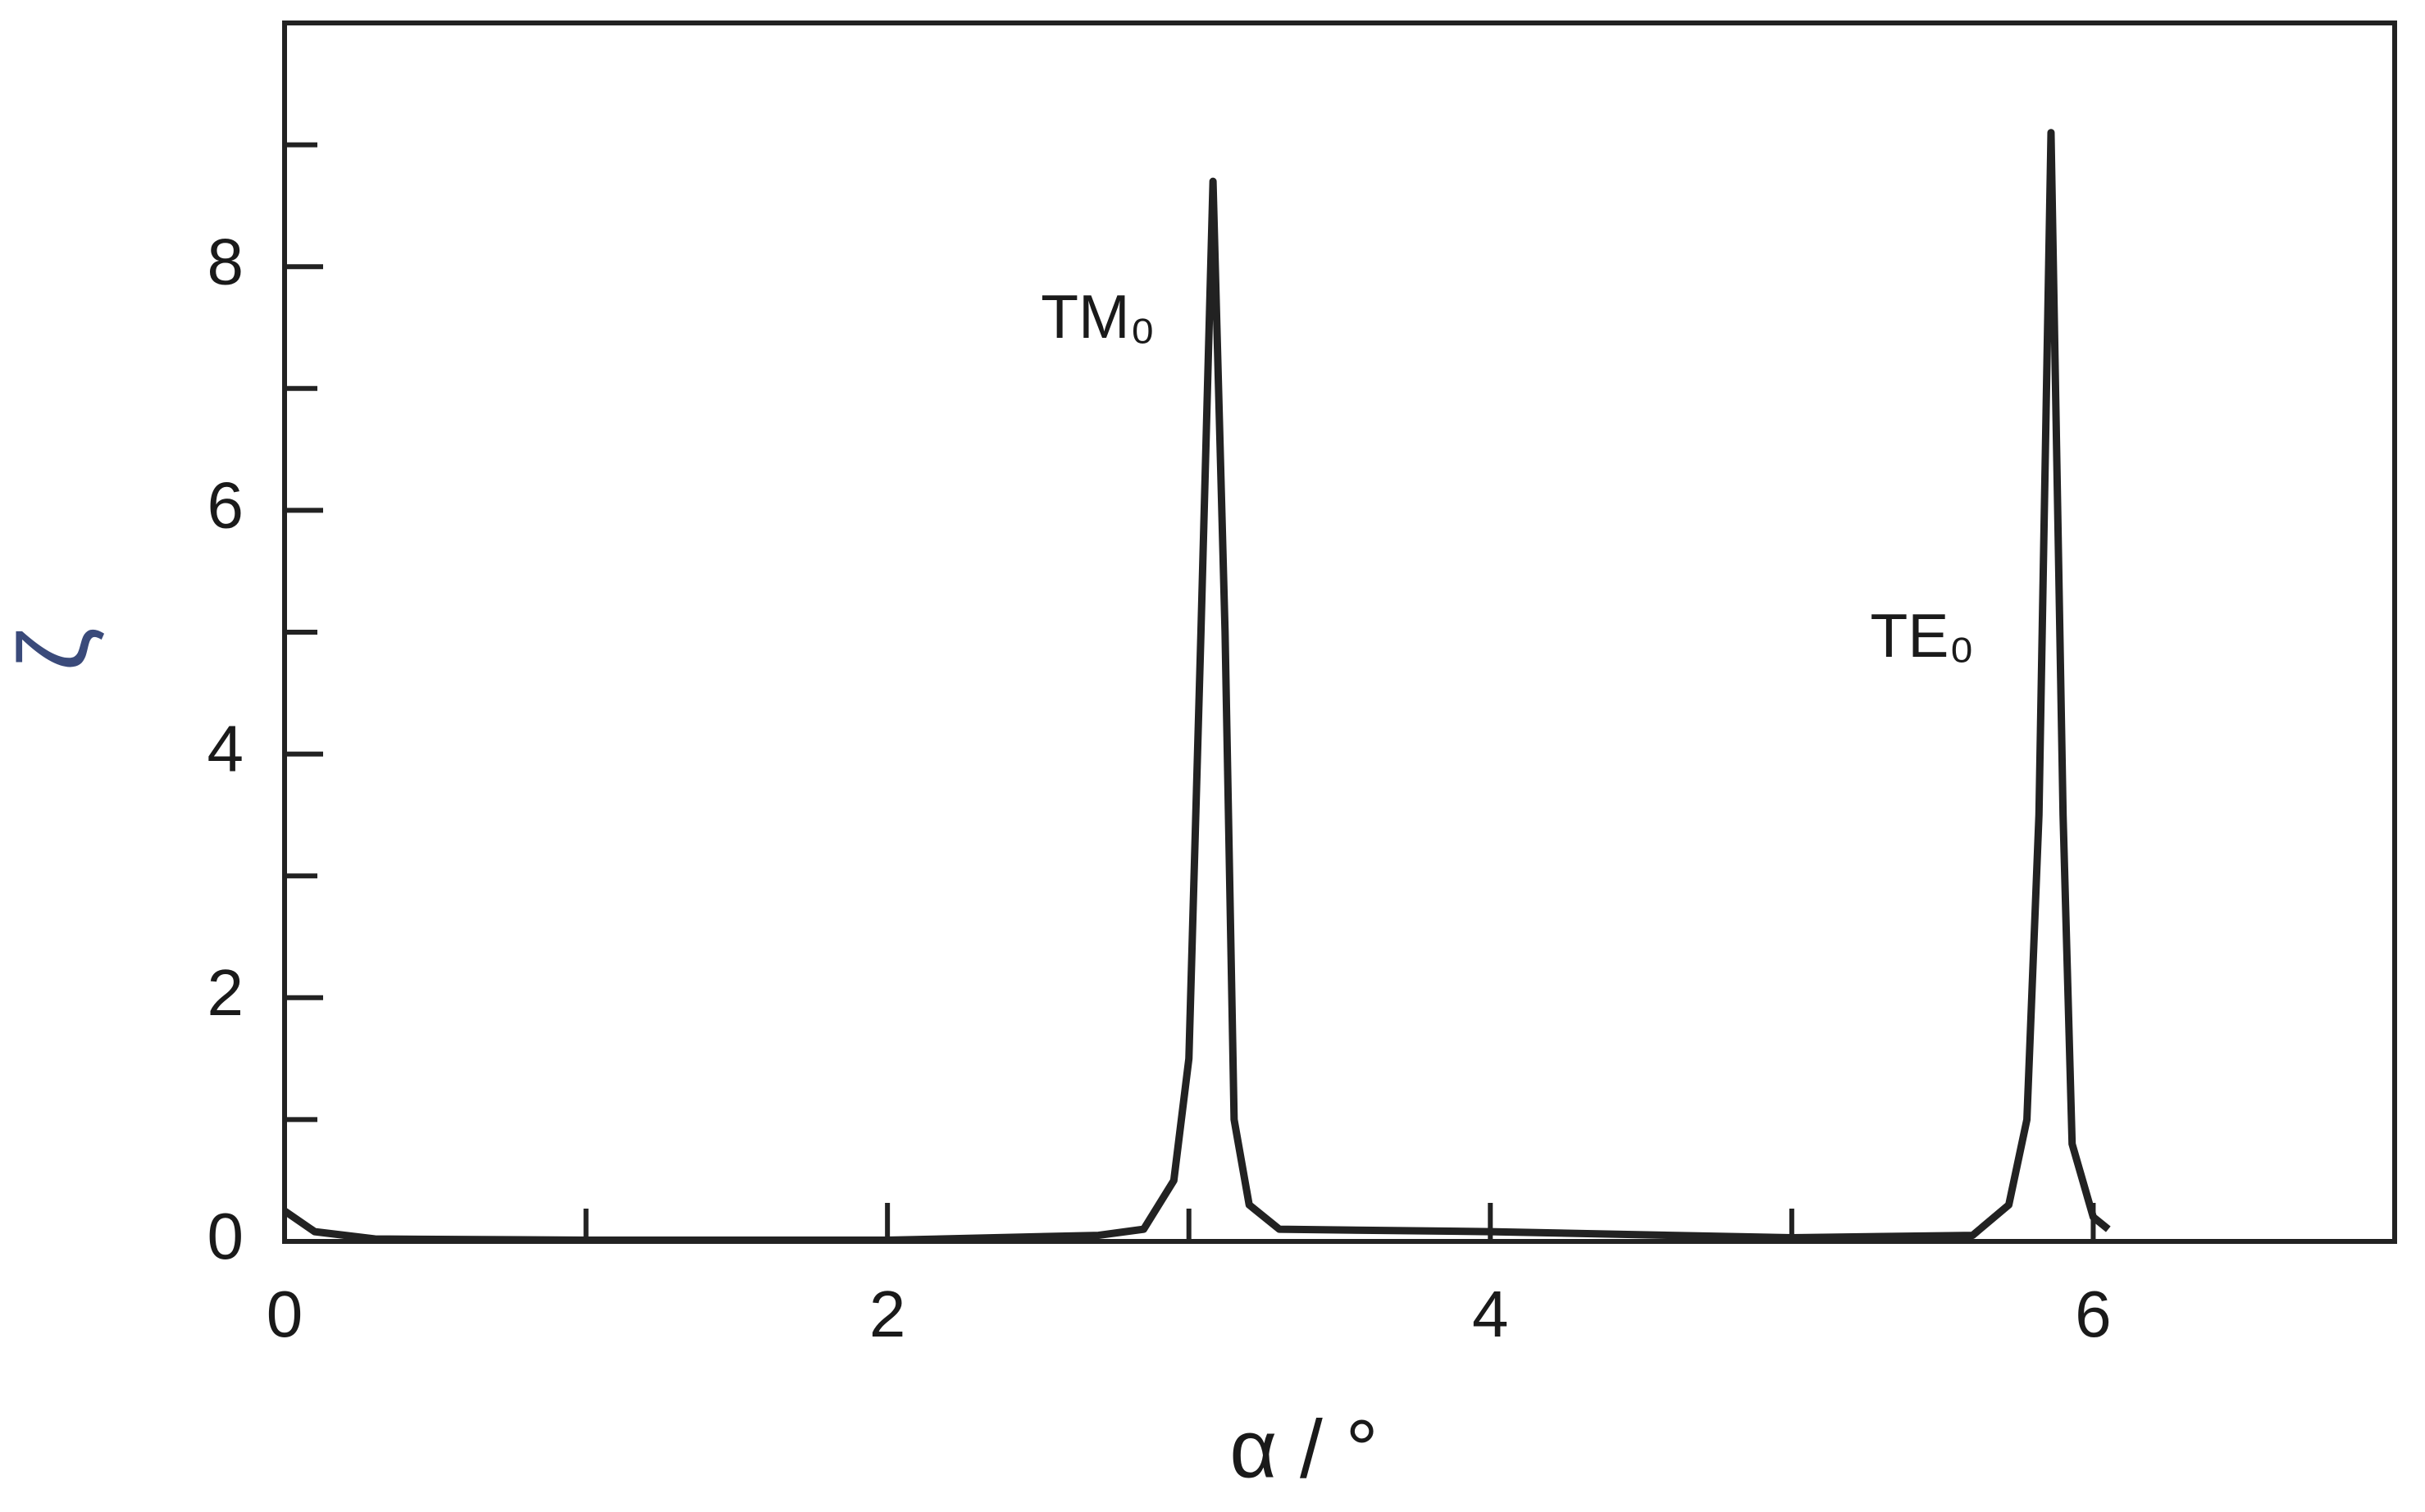  What do you see at coordinates (1491, 1313) in the screenshot?
I see `x-tick-label: 4` at bounding box center [1491, 1313].